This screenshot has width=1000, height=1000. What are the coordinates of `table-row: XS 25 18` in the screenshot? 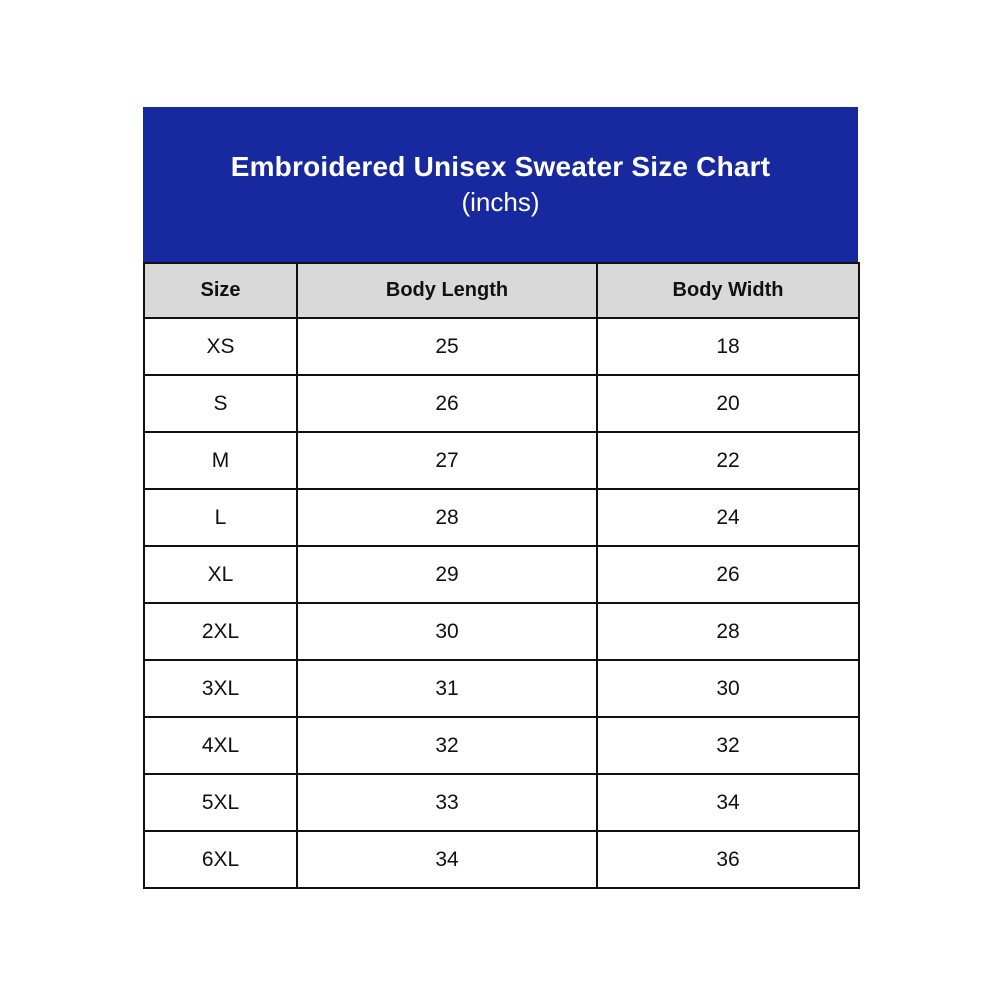 It's located at (501, 346).